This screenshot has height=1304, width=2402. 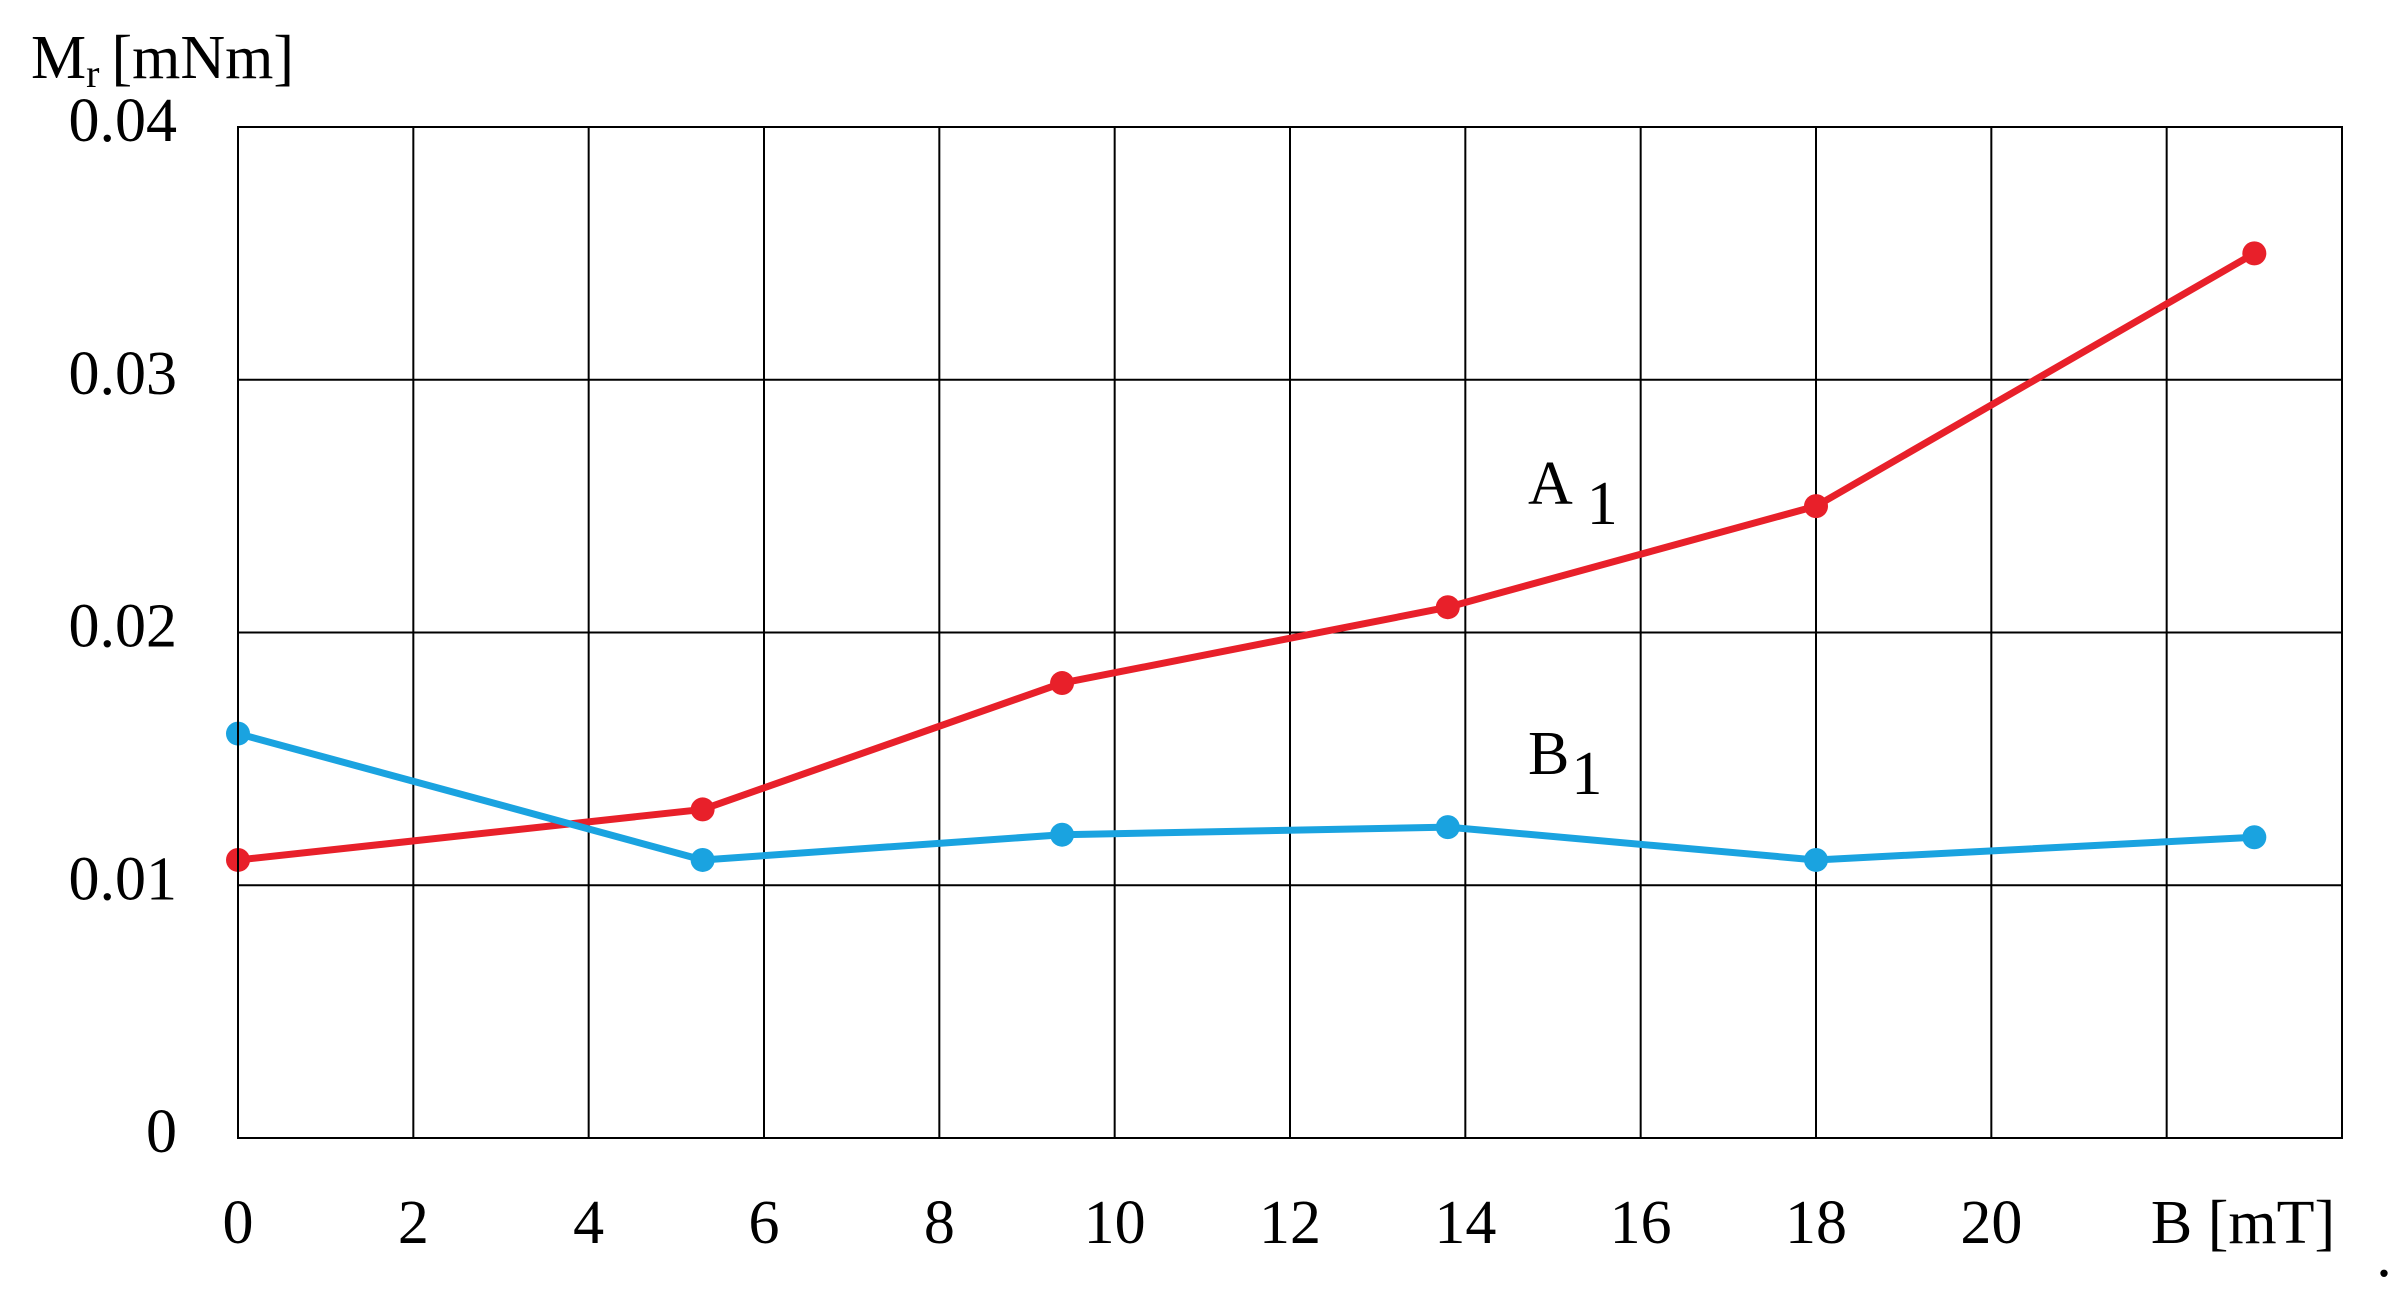 I want to click on y-label-main: M, so click(x=58, y=58).